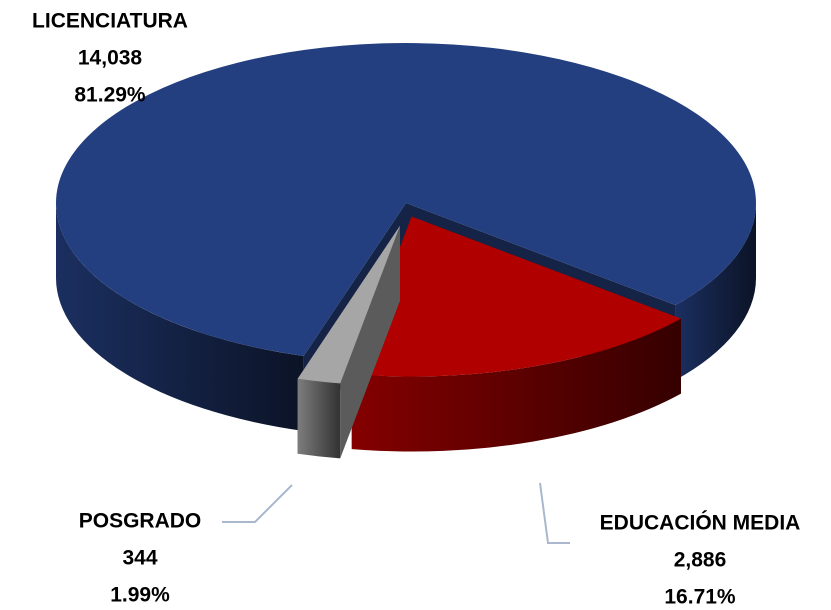  What do you see at coordinates (110, 58) in the screenshot?
I see `value-label: 14,038` at bounding box center [110, 58].